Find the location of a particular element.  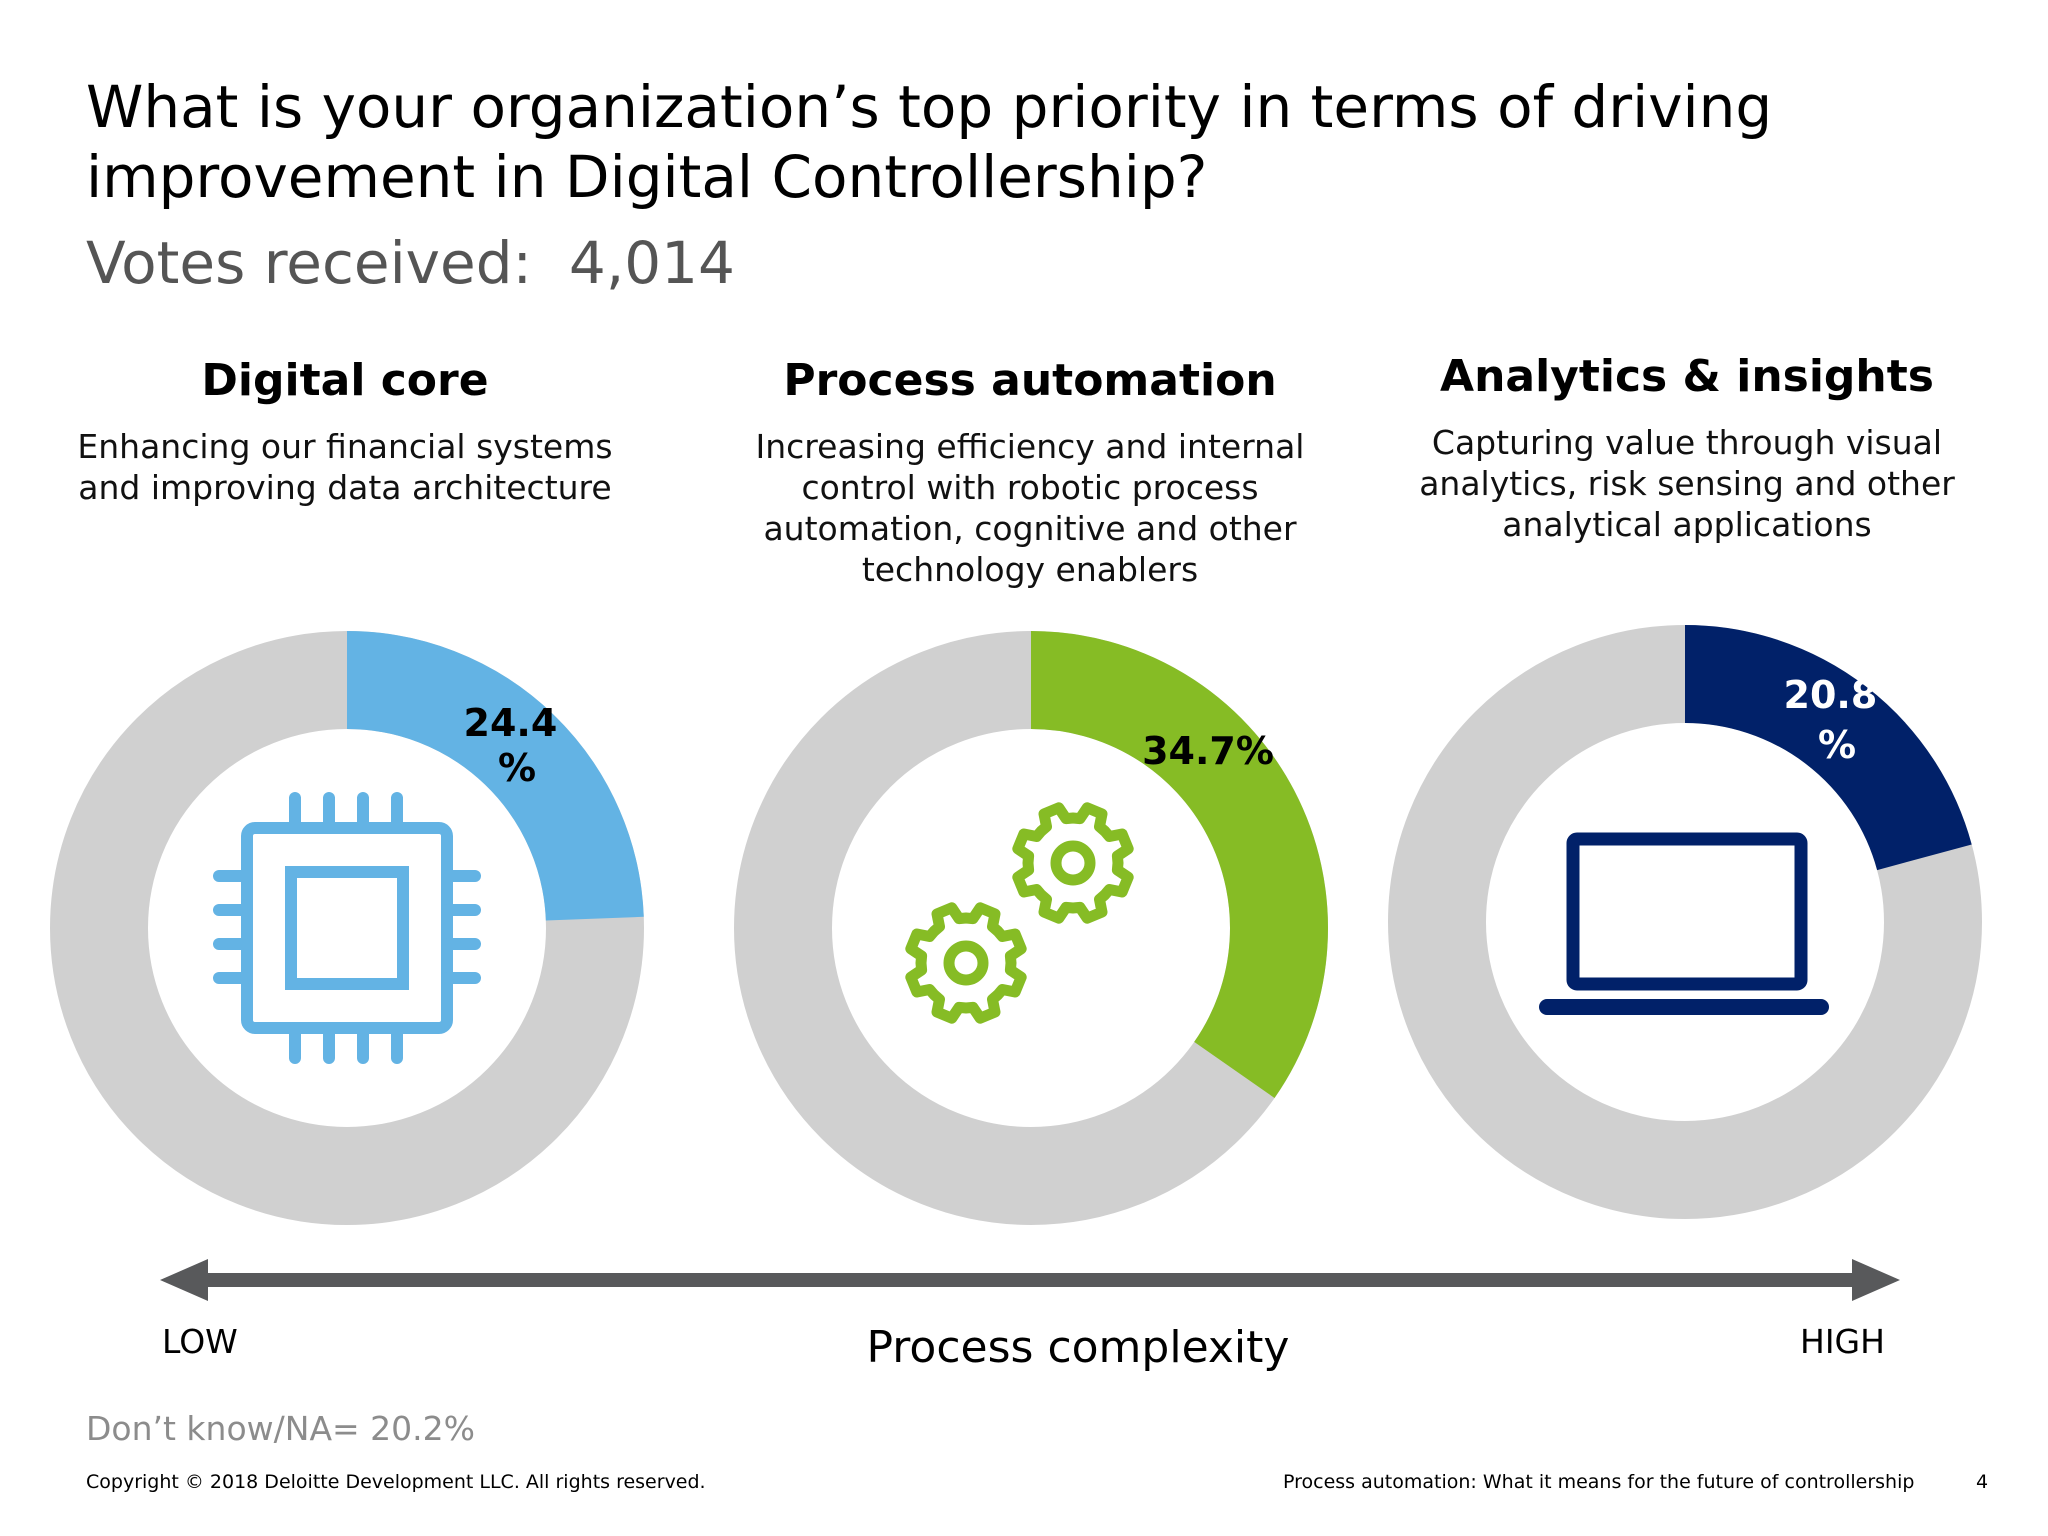

donut-segment-digital-core is located at coordinates (495, 776).